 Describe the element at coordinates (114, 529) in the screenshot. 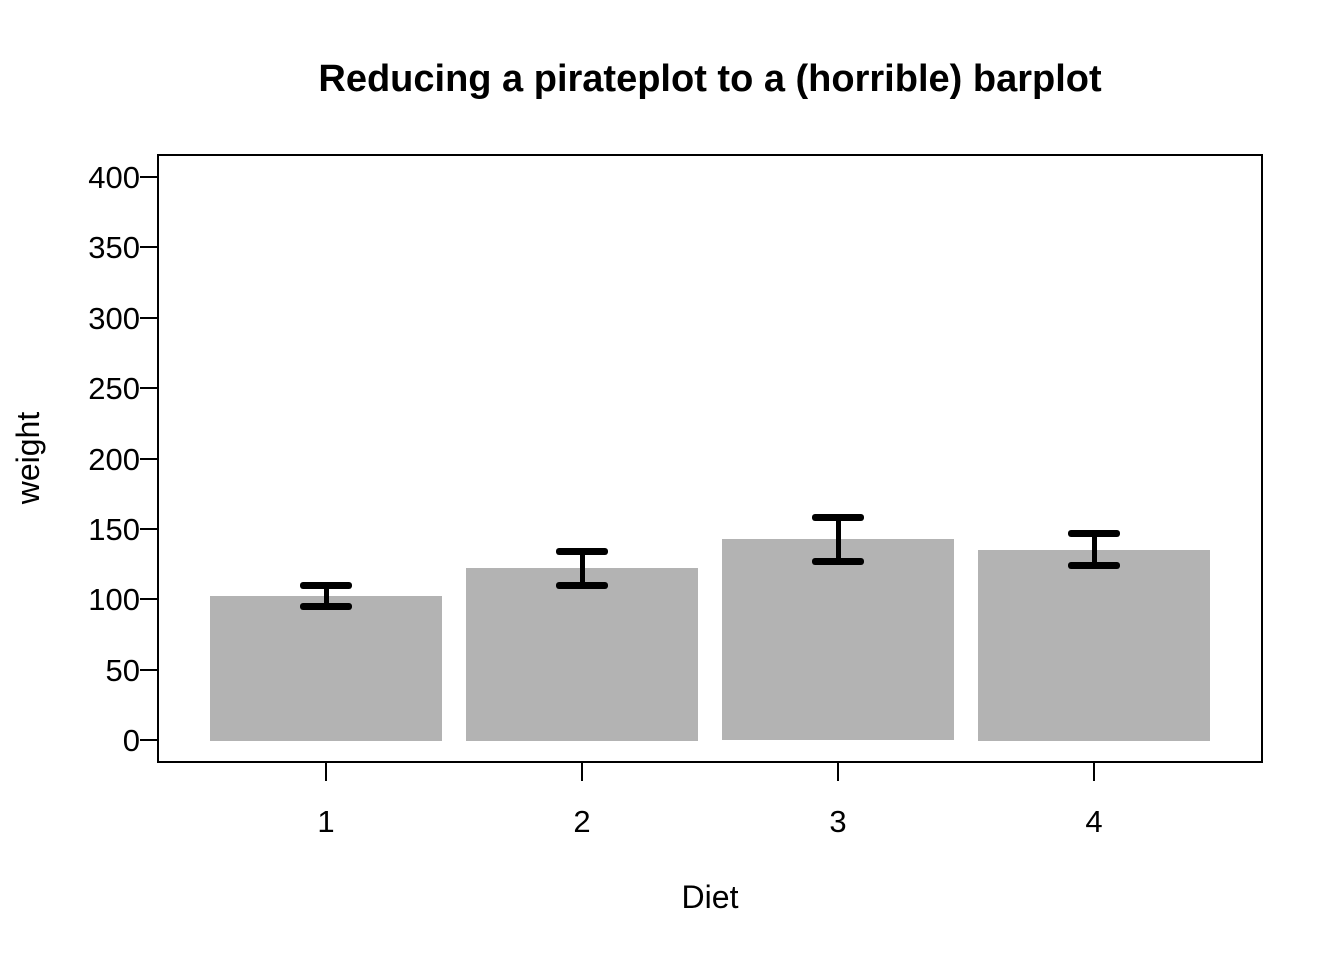

I see `y-tick-label: 150` at that location.